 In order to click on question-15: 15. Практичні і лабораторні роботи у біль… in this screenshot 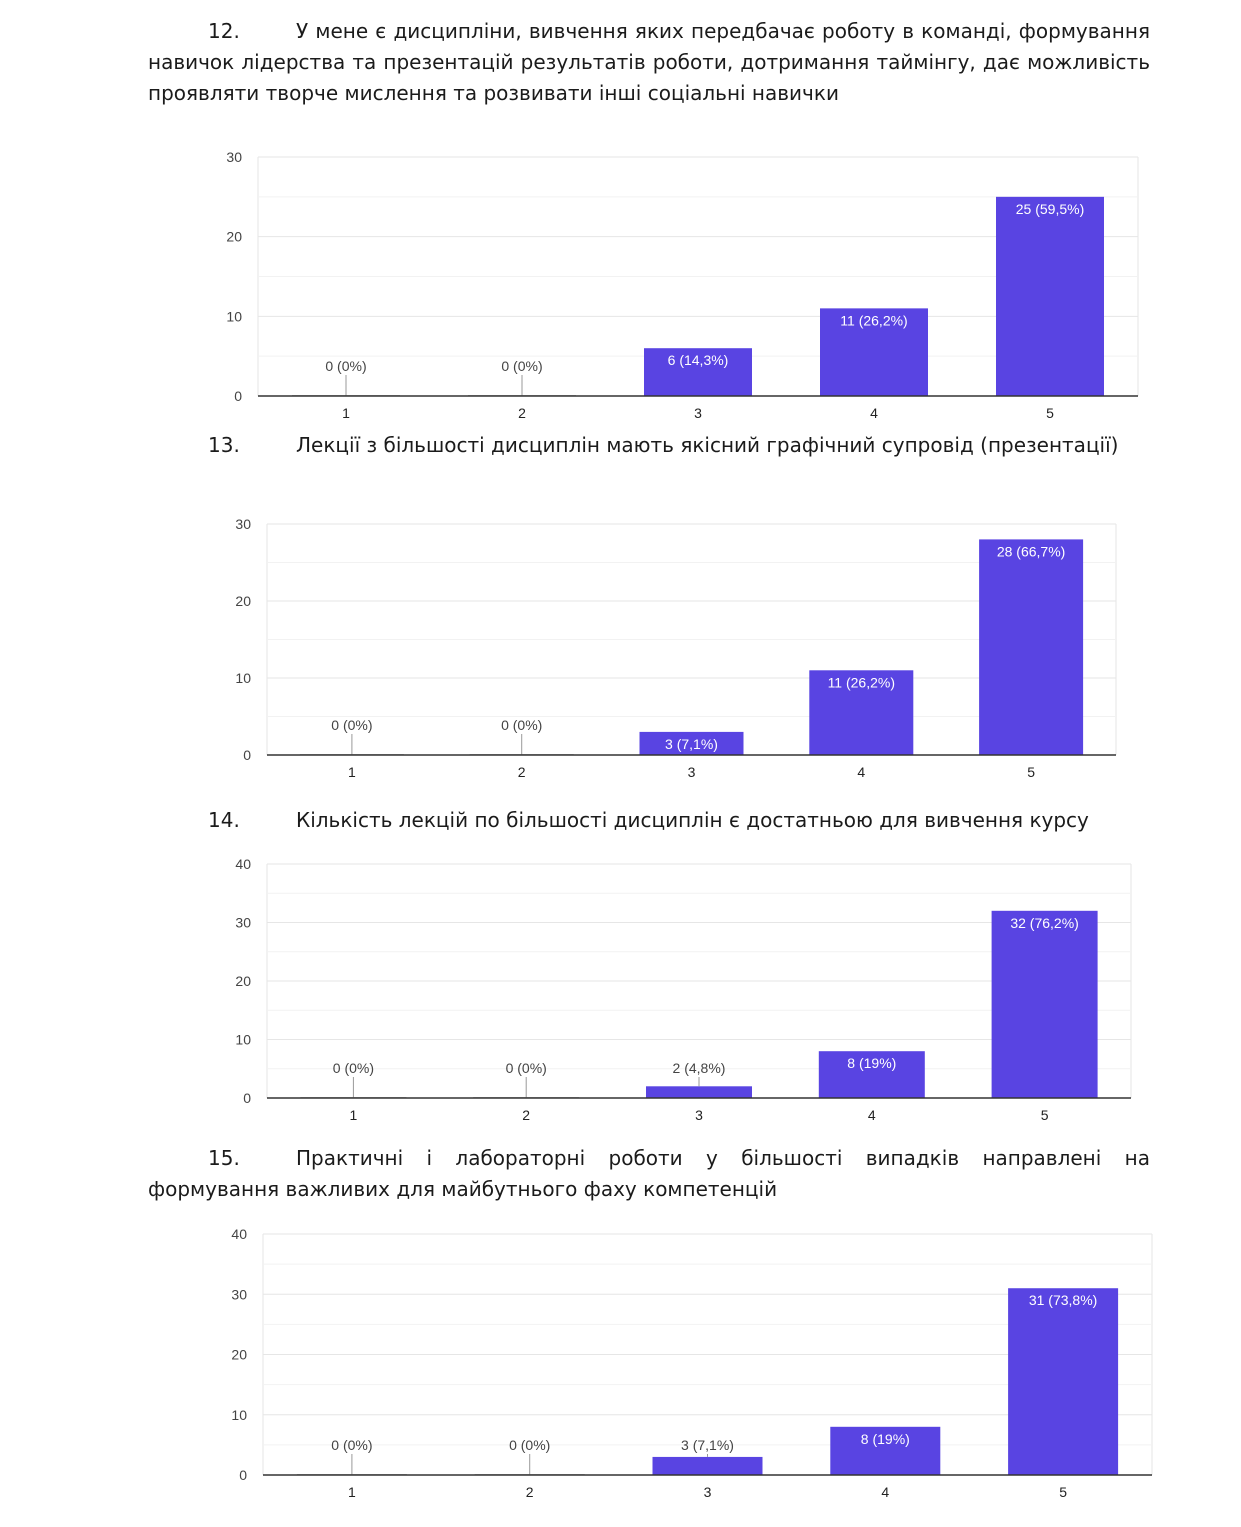, I will do `click(649, 1174)`.